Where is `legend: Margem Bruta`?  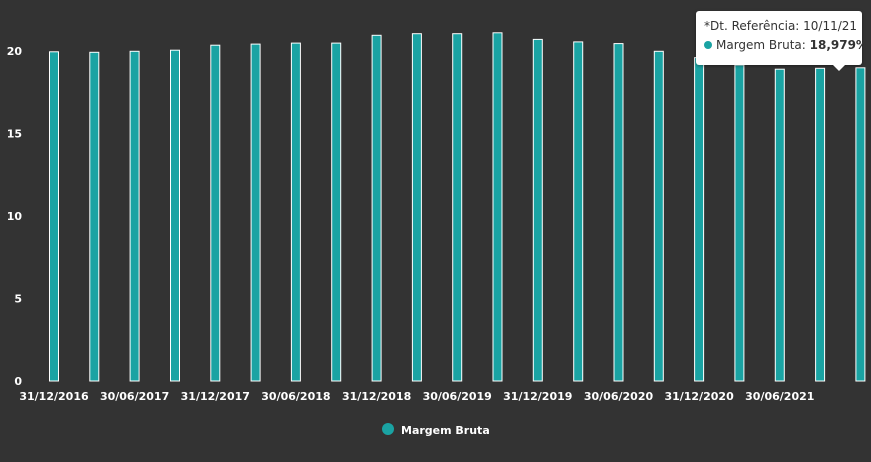
legend: Margem Bruta is located at coordinates (436, 430).